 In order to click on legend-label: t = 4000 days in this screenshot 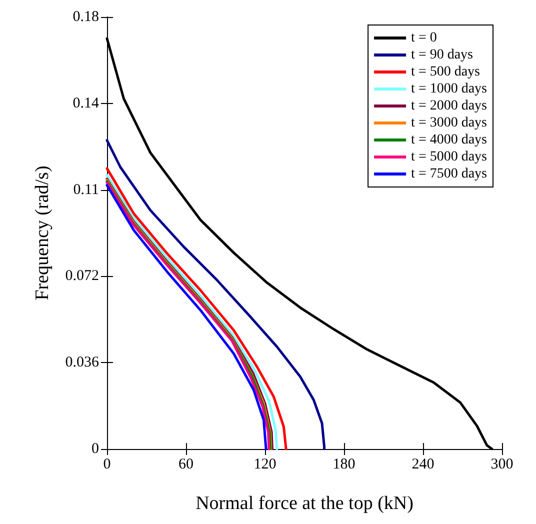, I will do `click(449, 140)`.